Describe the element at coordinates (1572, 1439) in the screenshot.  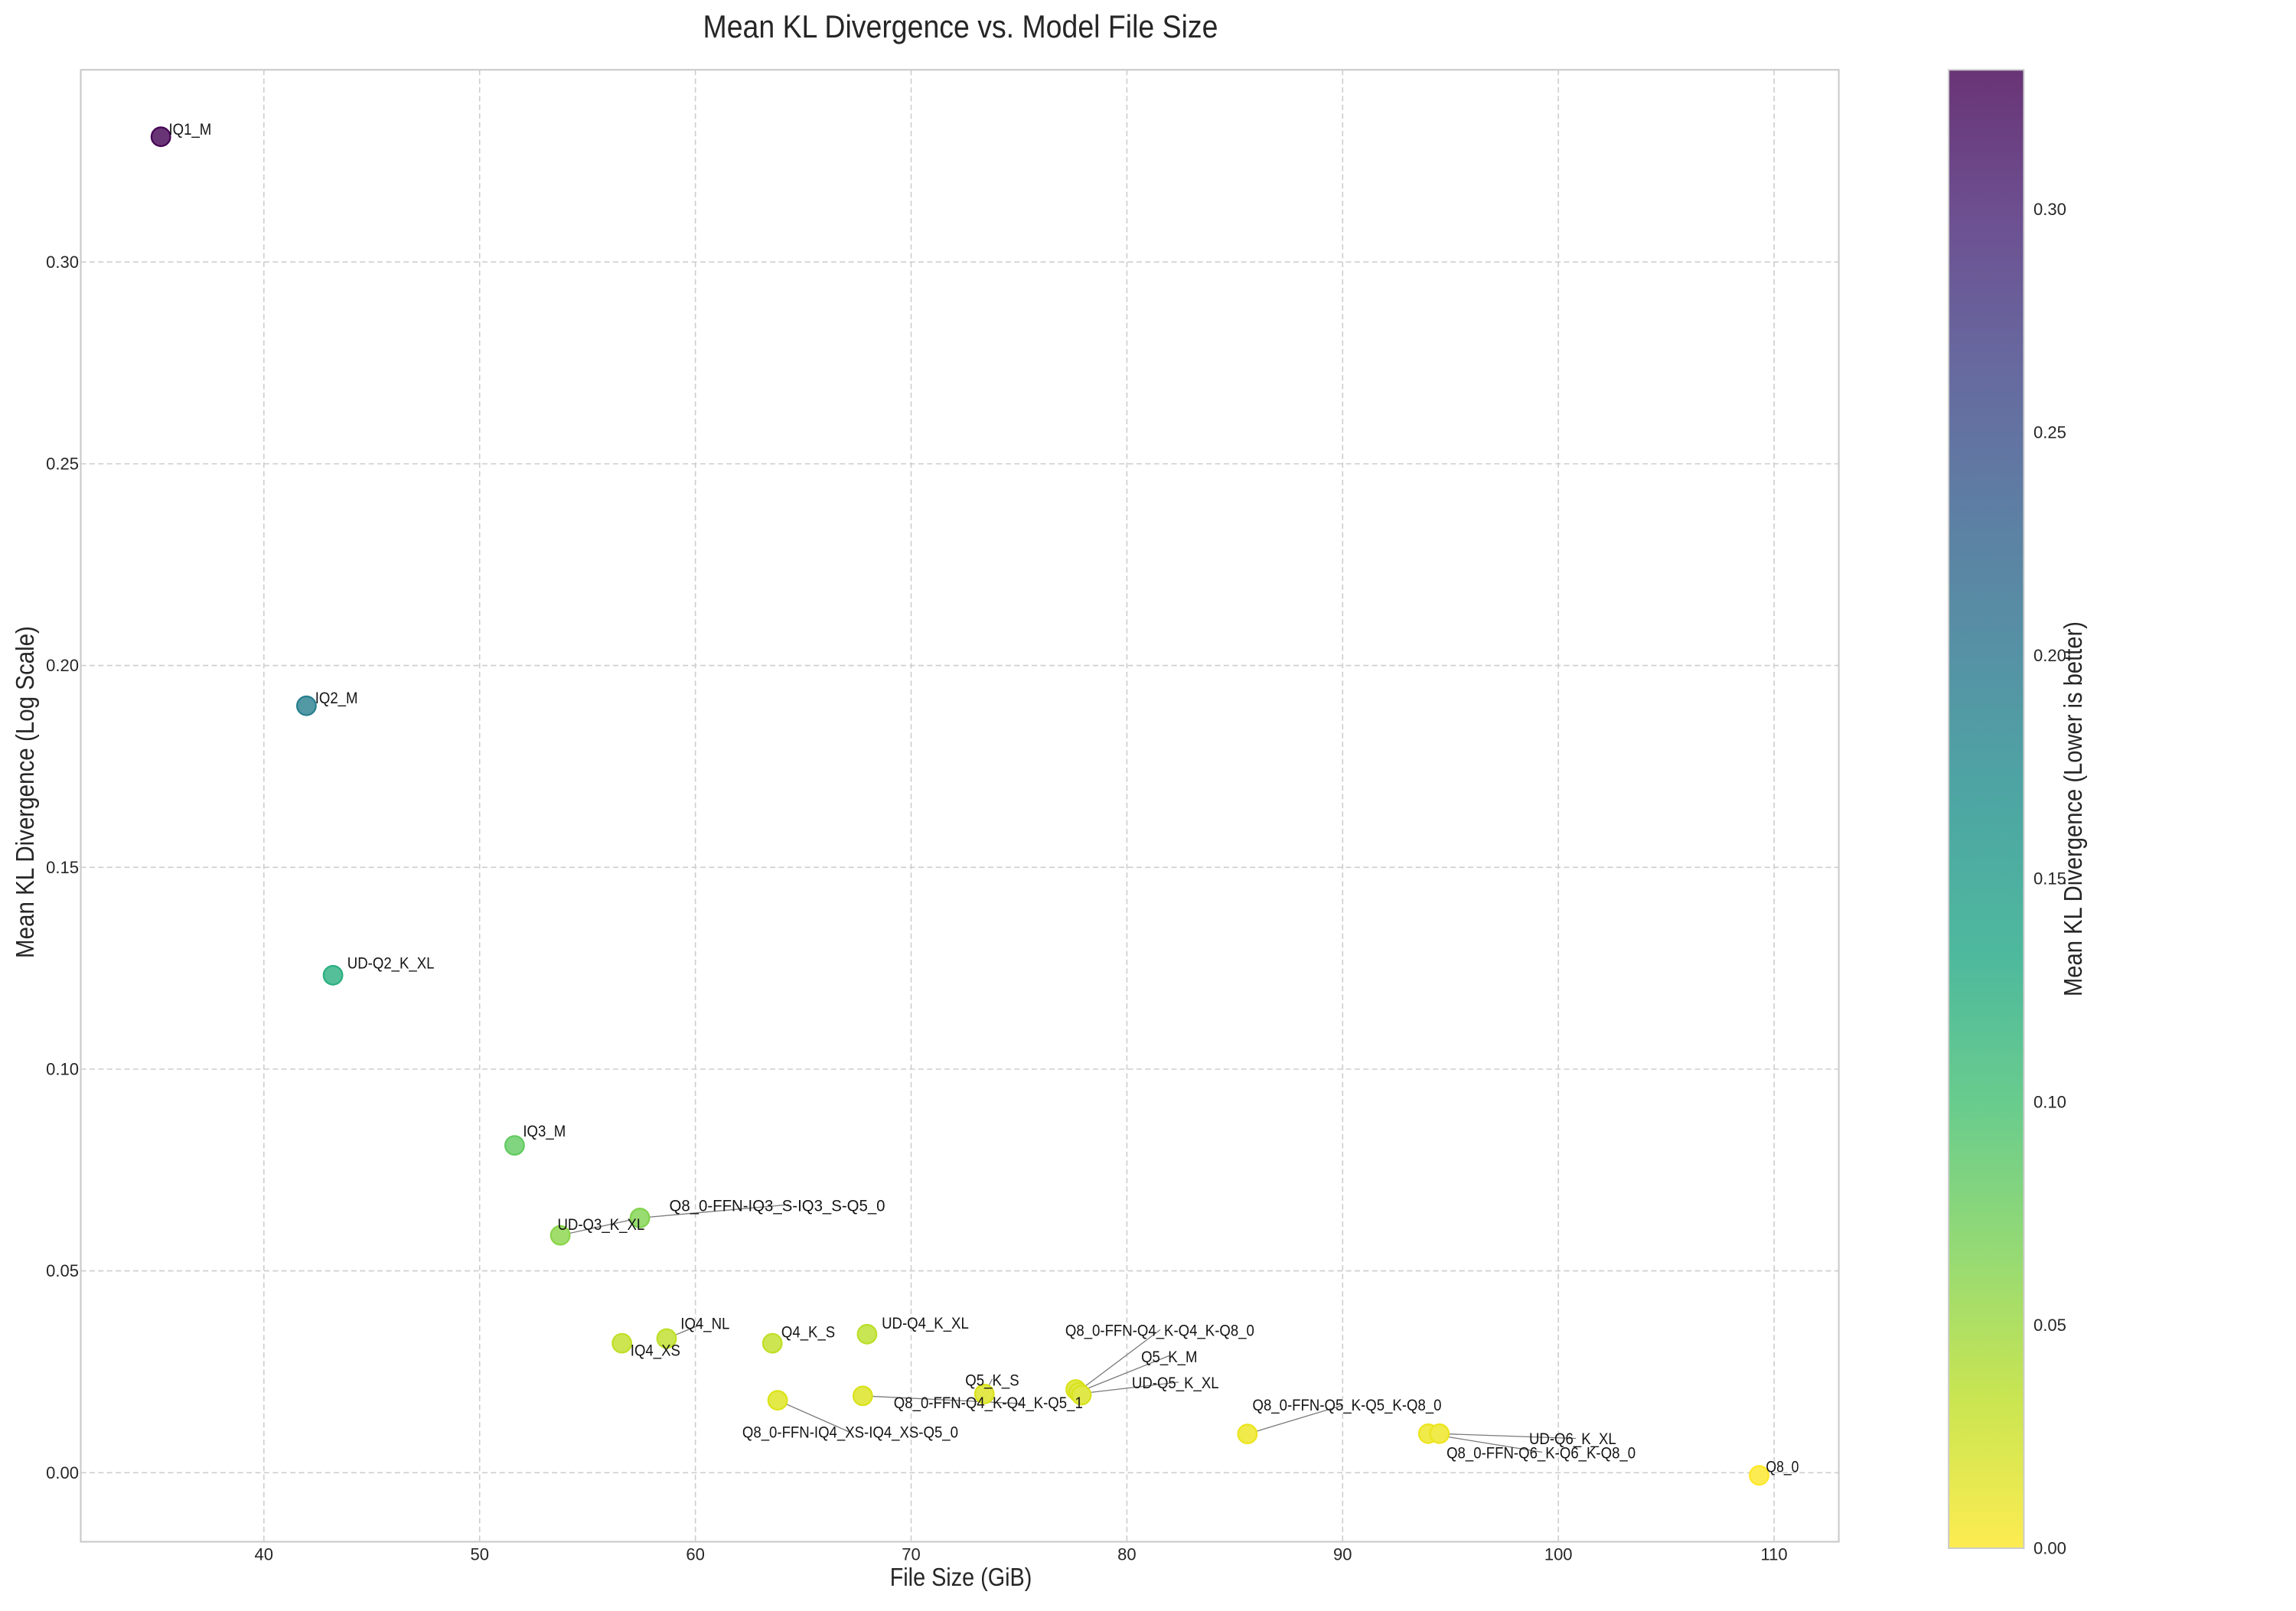
I see `svg-text: UD-Q6_K_XL` at that location.